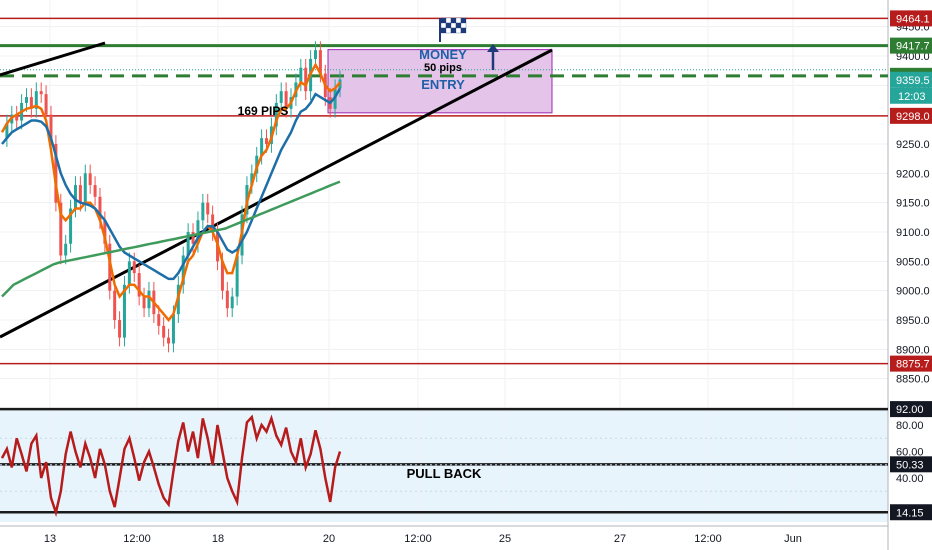  Describe the element at coordinates (443, 84) in the screenshot. I see `annotation-entry: ENTRY` at that location.